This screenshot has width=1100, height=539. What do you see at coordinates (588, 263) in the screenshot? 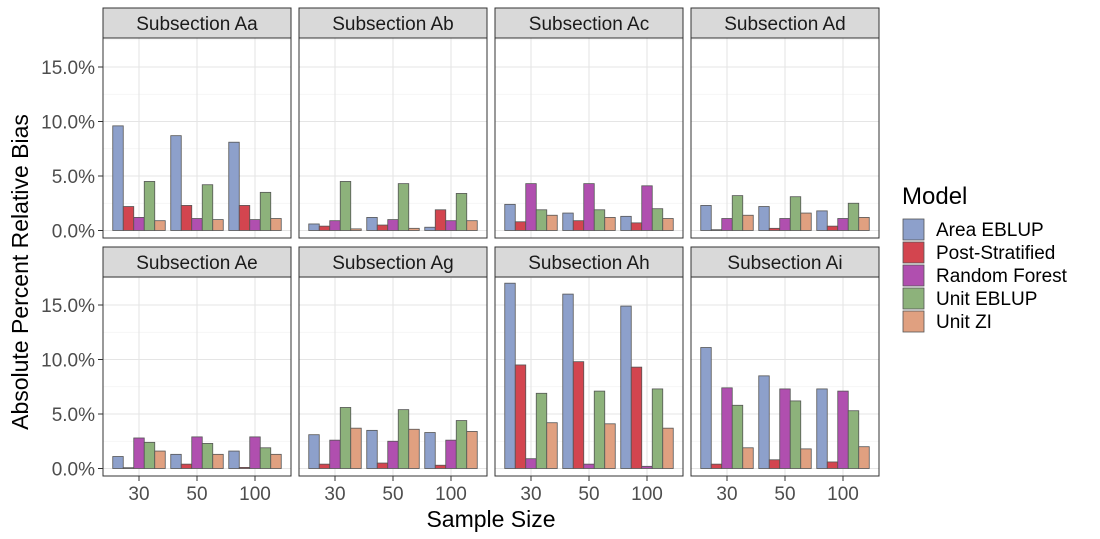
I see `facet-strip-label: Subsection Ah` at bounding box center [588, 263].